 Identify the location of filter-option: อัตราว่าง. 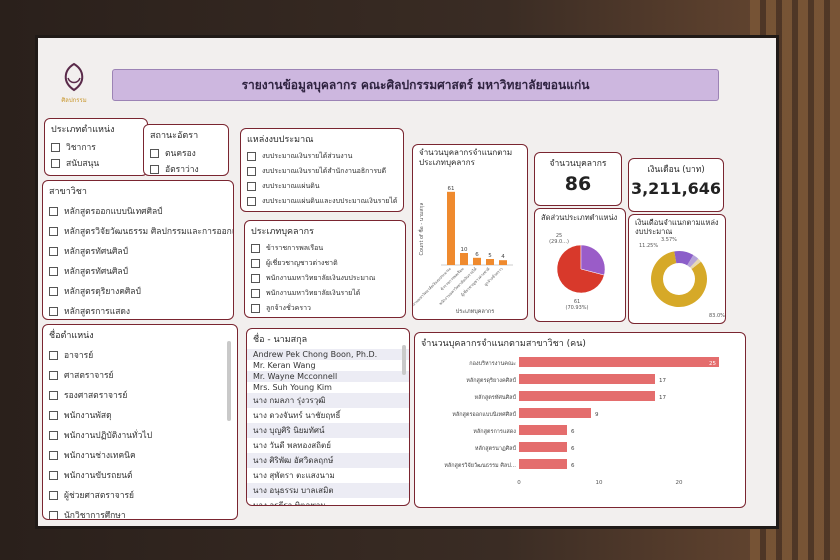
(186, 168).